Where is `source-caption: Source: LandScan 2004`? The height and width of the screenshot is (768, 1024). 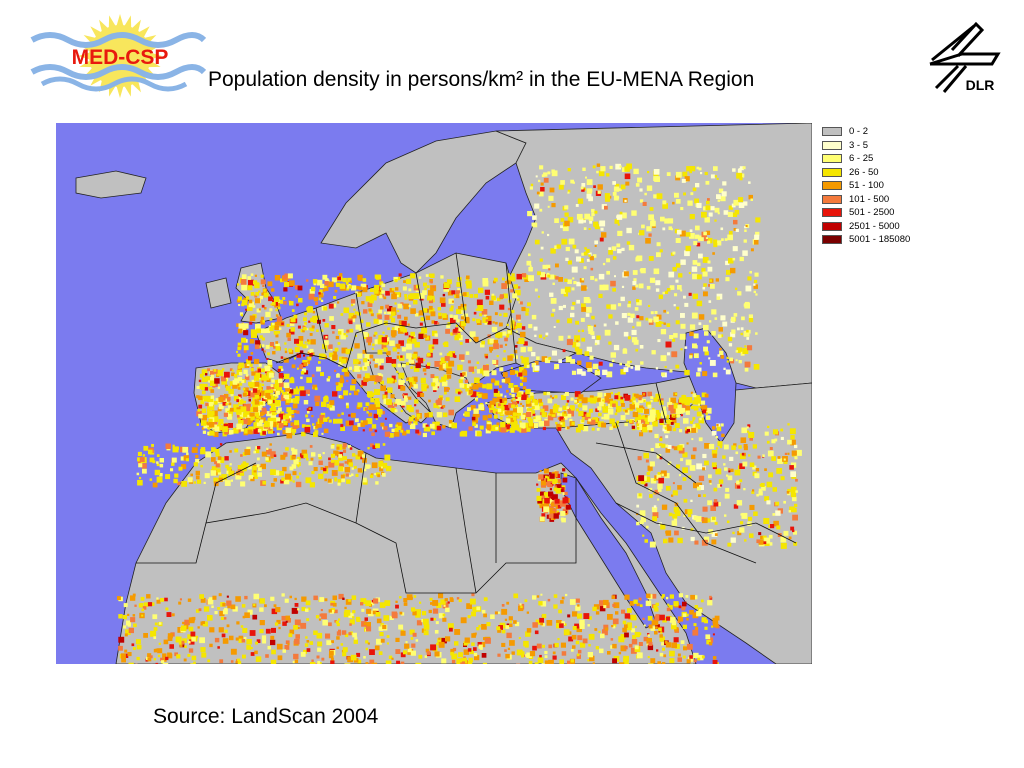
source-caption: Source: LandScan 2004 is located at coordinates (266, 716).